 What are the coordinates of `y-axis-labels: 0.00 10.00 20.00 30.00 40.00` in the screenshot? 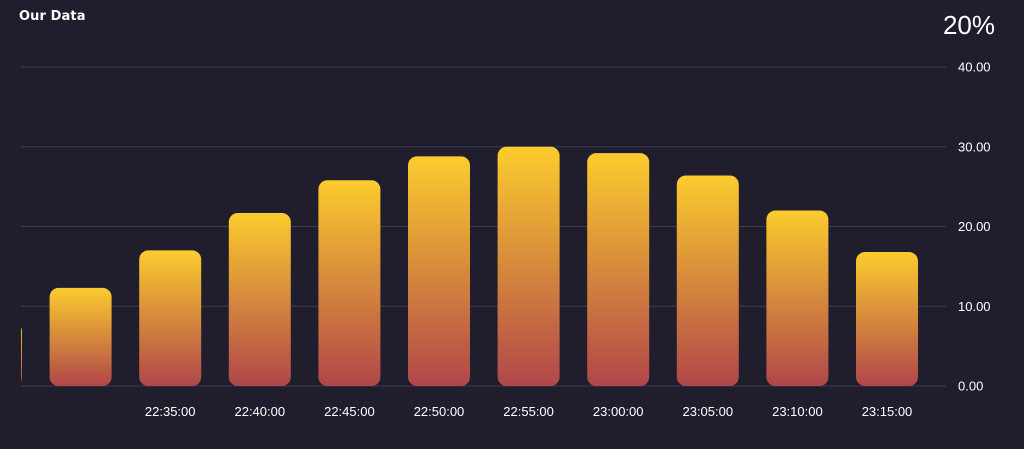 It's located at (974, 227).